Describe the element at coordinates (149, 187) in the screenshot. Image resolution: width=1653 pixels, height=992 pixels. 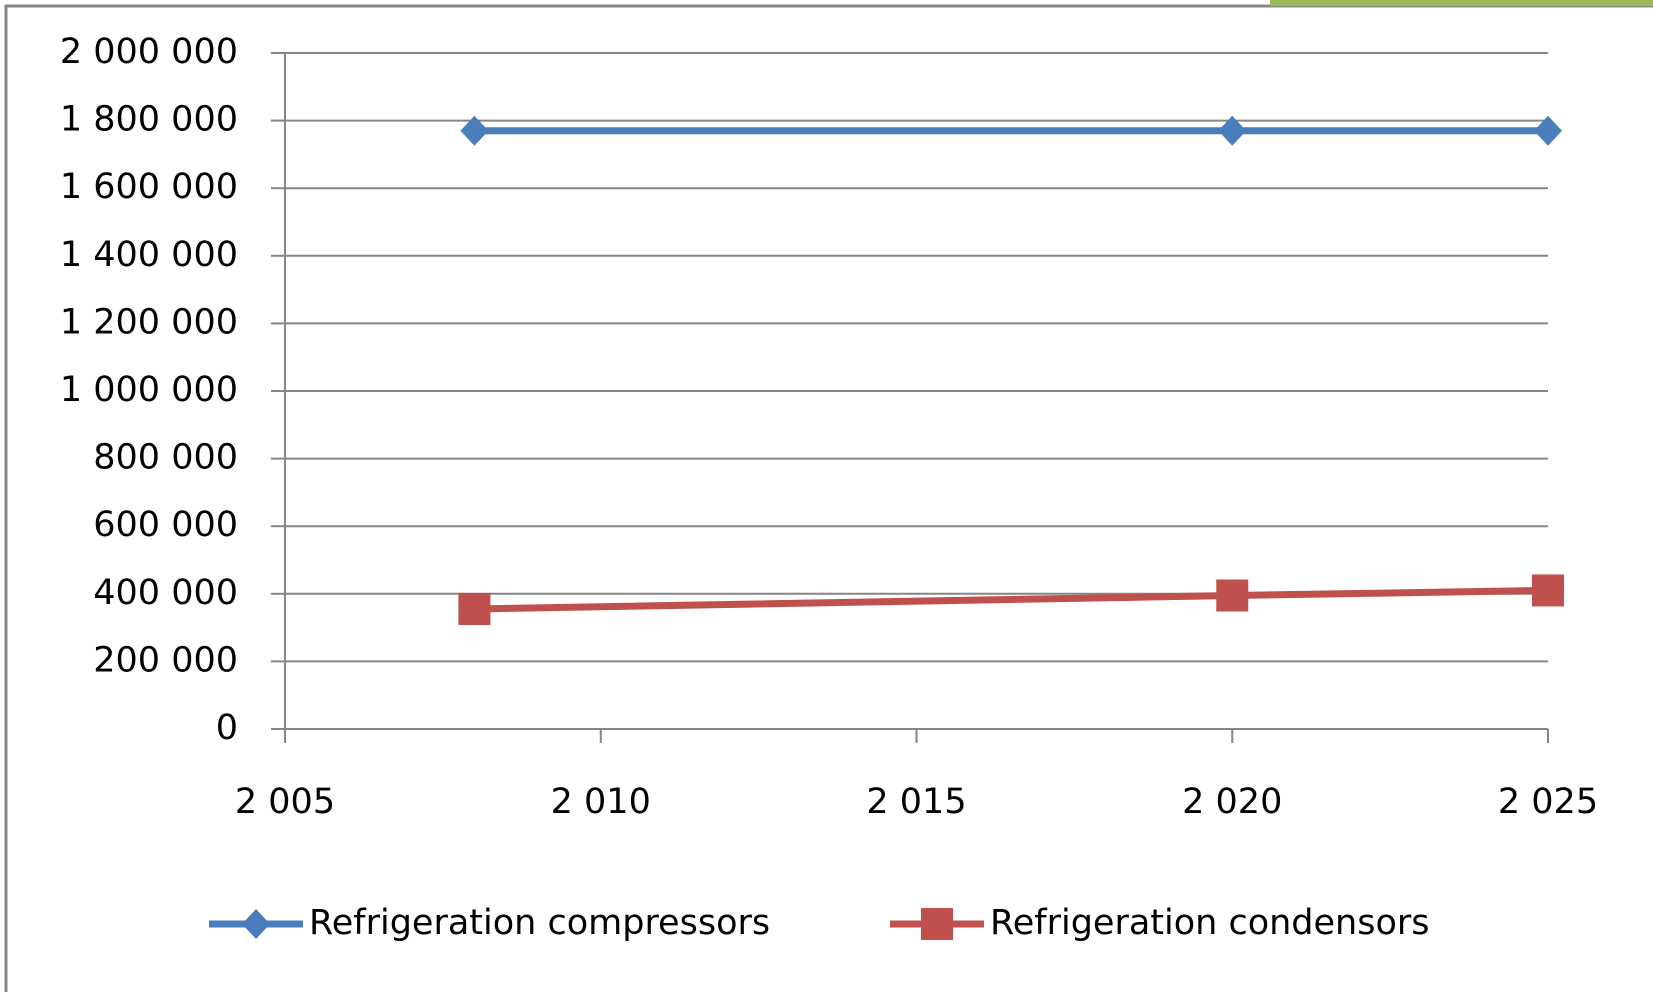
I see `y-tick-label: 1 600 000` at that location.